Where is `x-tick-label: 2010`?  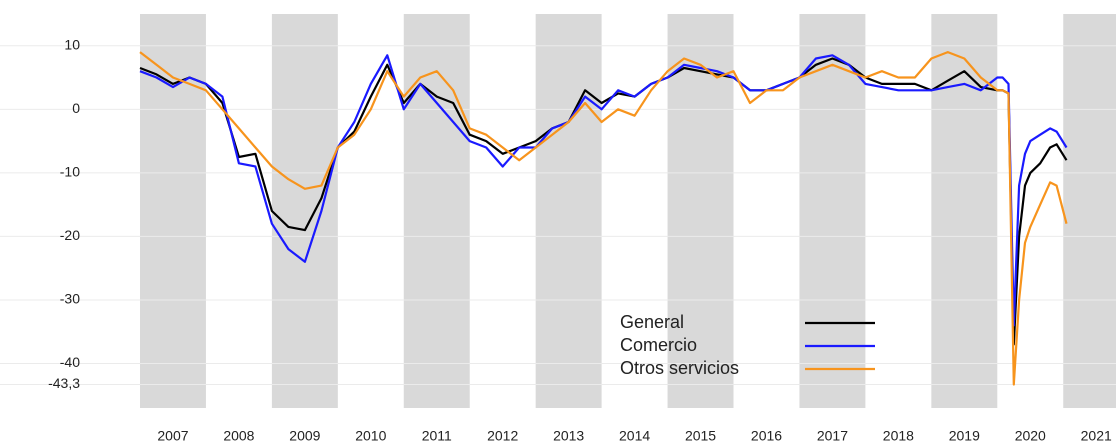
x-tick-label: 2010 is located at coordinates (370, 436).